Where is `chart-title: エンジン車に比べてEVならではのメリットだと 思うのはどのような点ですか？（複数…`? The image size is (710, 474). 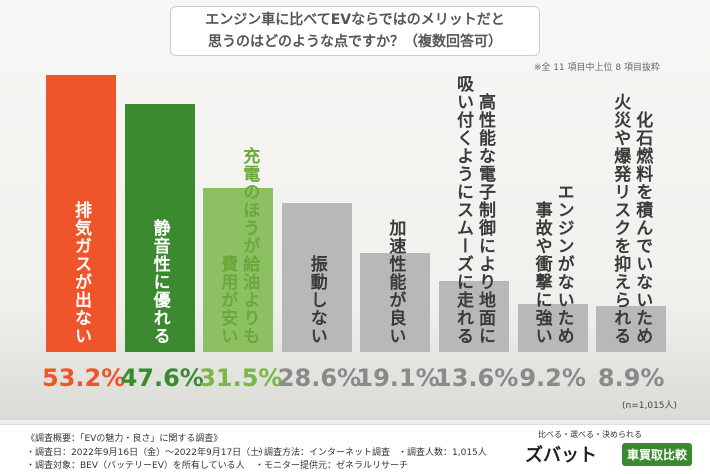 chart-title: エンジン車に比べてEVならではのメリットだと 思うのはどのような点ですか？（複数… is located at coordinates (355, 31).